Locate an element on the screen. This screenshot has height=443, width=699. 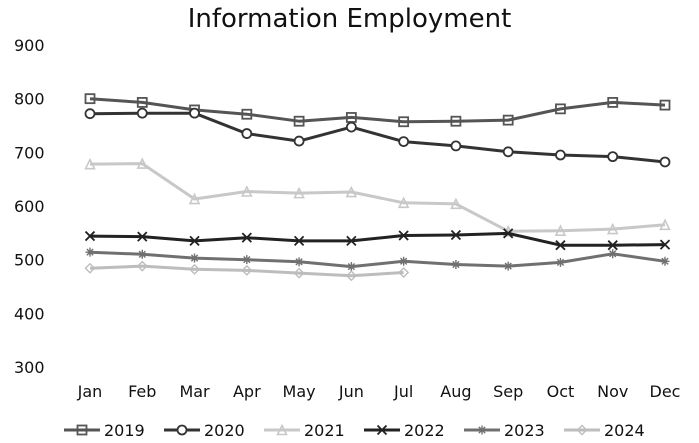
data-point-2021-Oct is located at coordinates (560, 230).